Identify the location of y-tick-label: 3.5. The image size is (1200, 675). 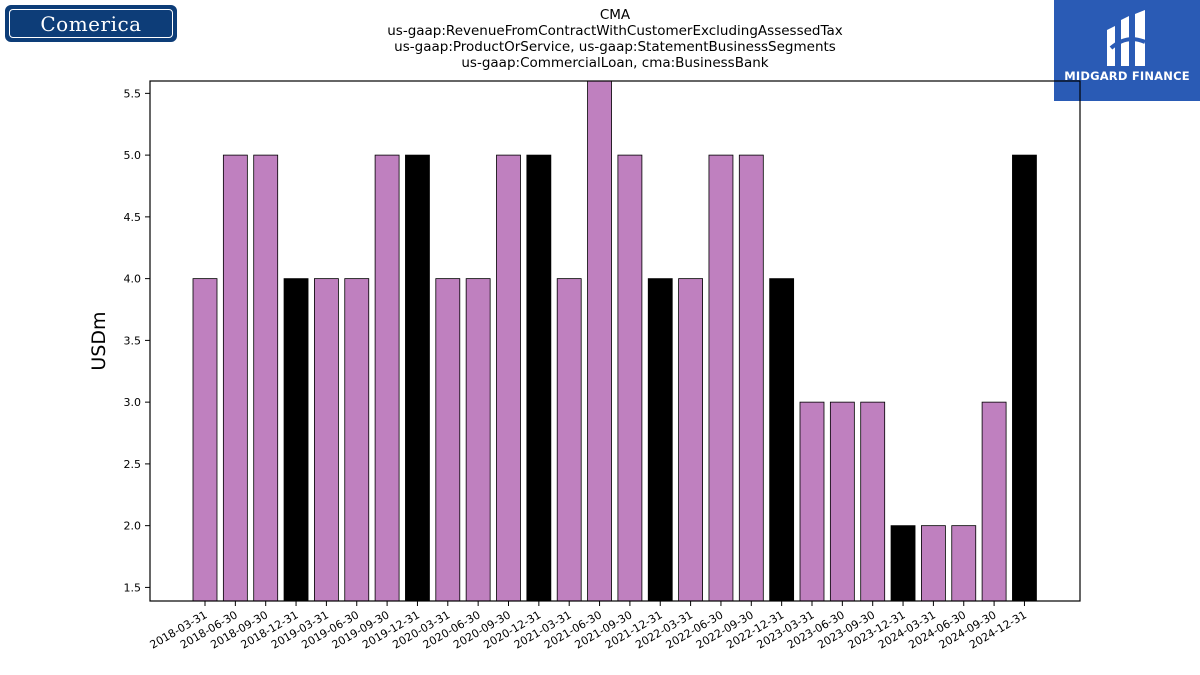
(133, 340).